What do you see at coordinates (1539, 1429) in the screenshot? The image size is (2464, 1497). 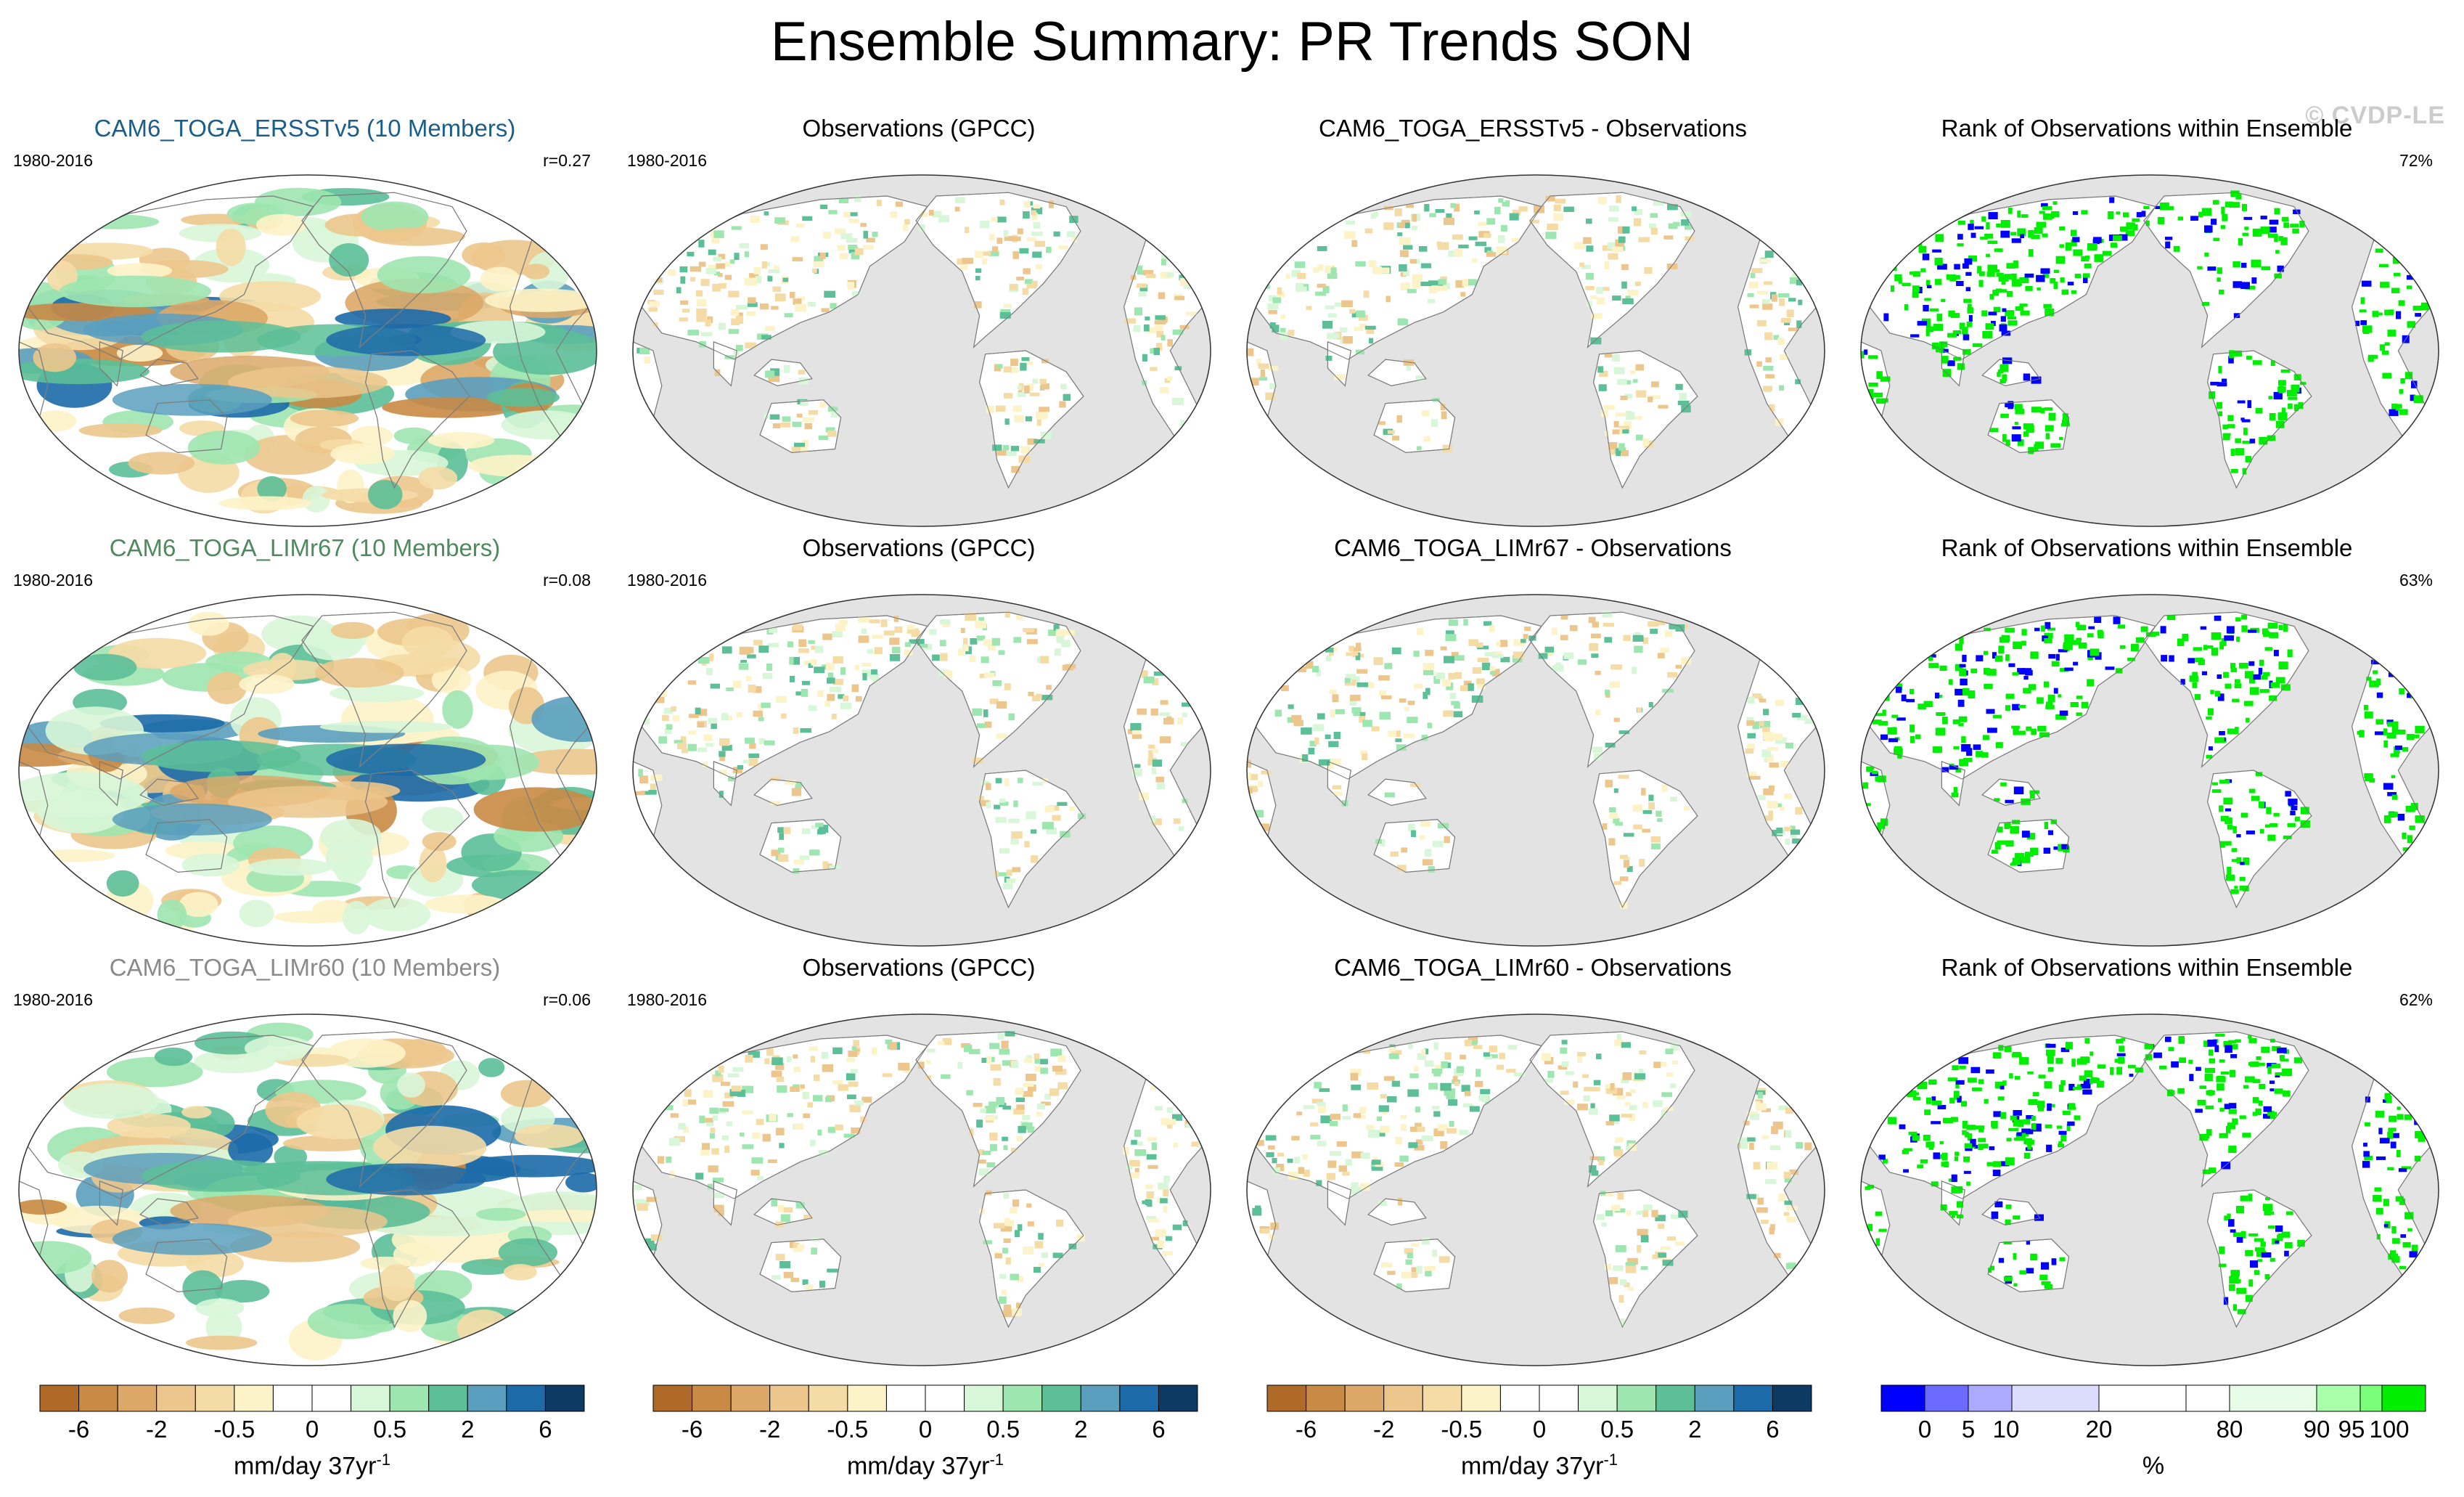 I see `colorbar-tick-label: 0` at bounding box center [1539, 1429].